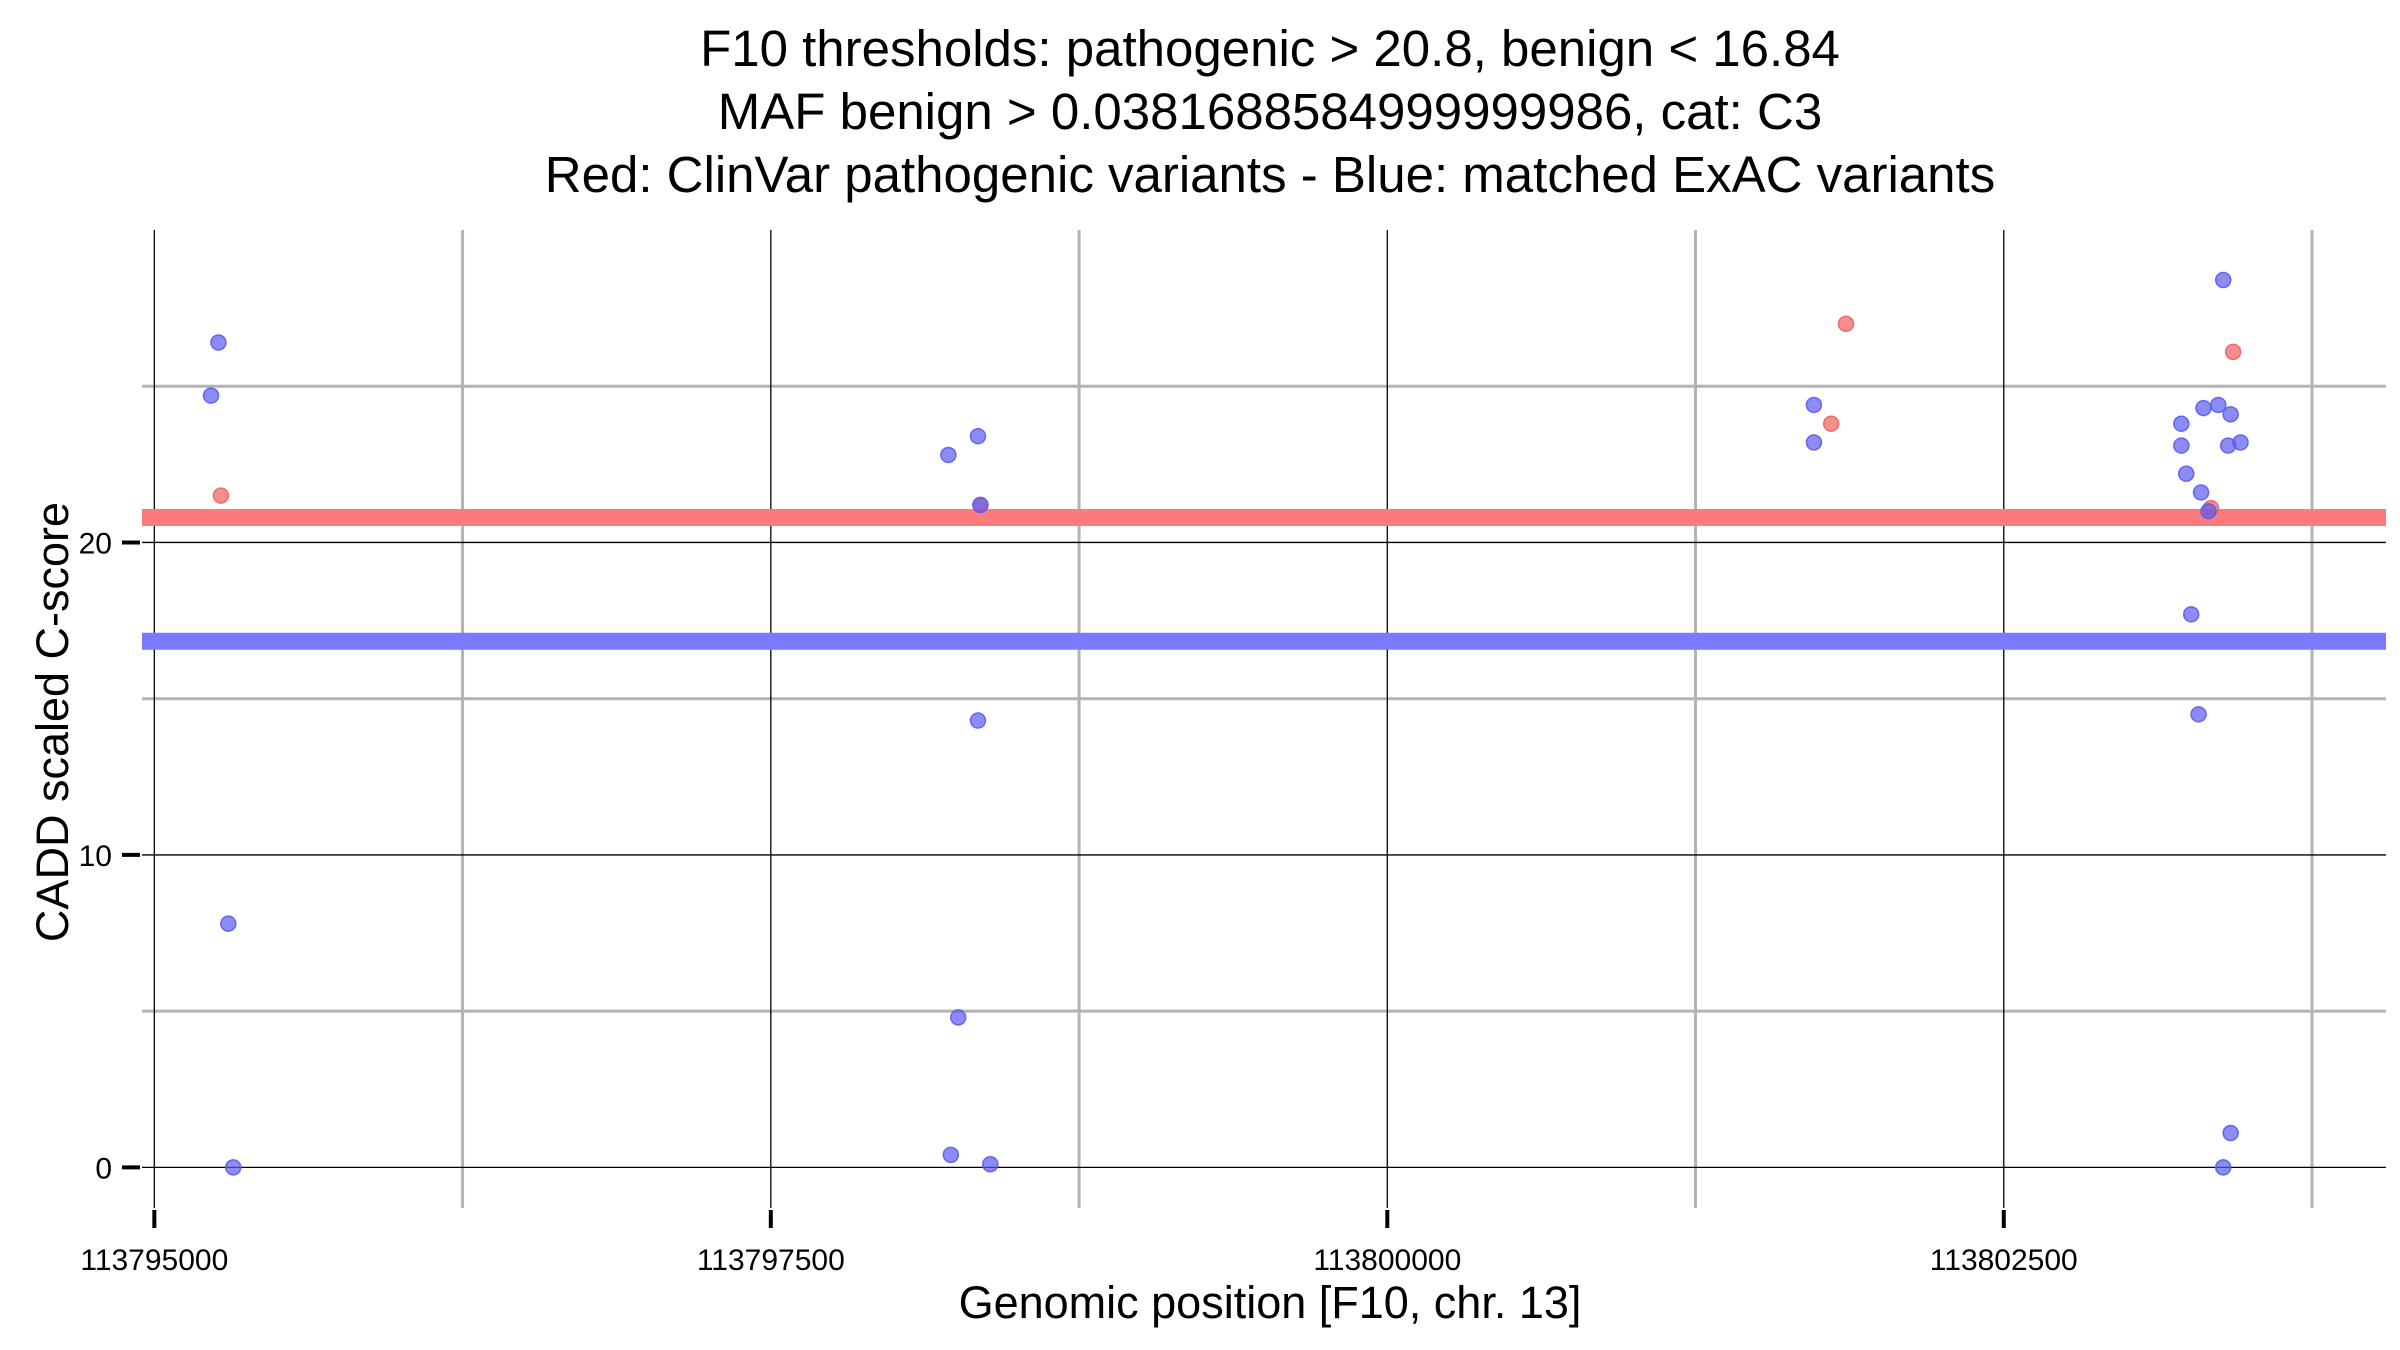 The height and width of the screenshot is (1350, 2400). I want to click on x-axis-title: Genomic position [F10, chr. 13], so click(1270, 1302).